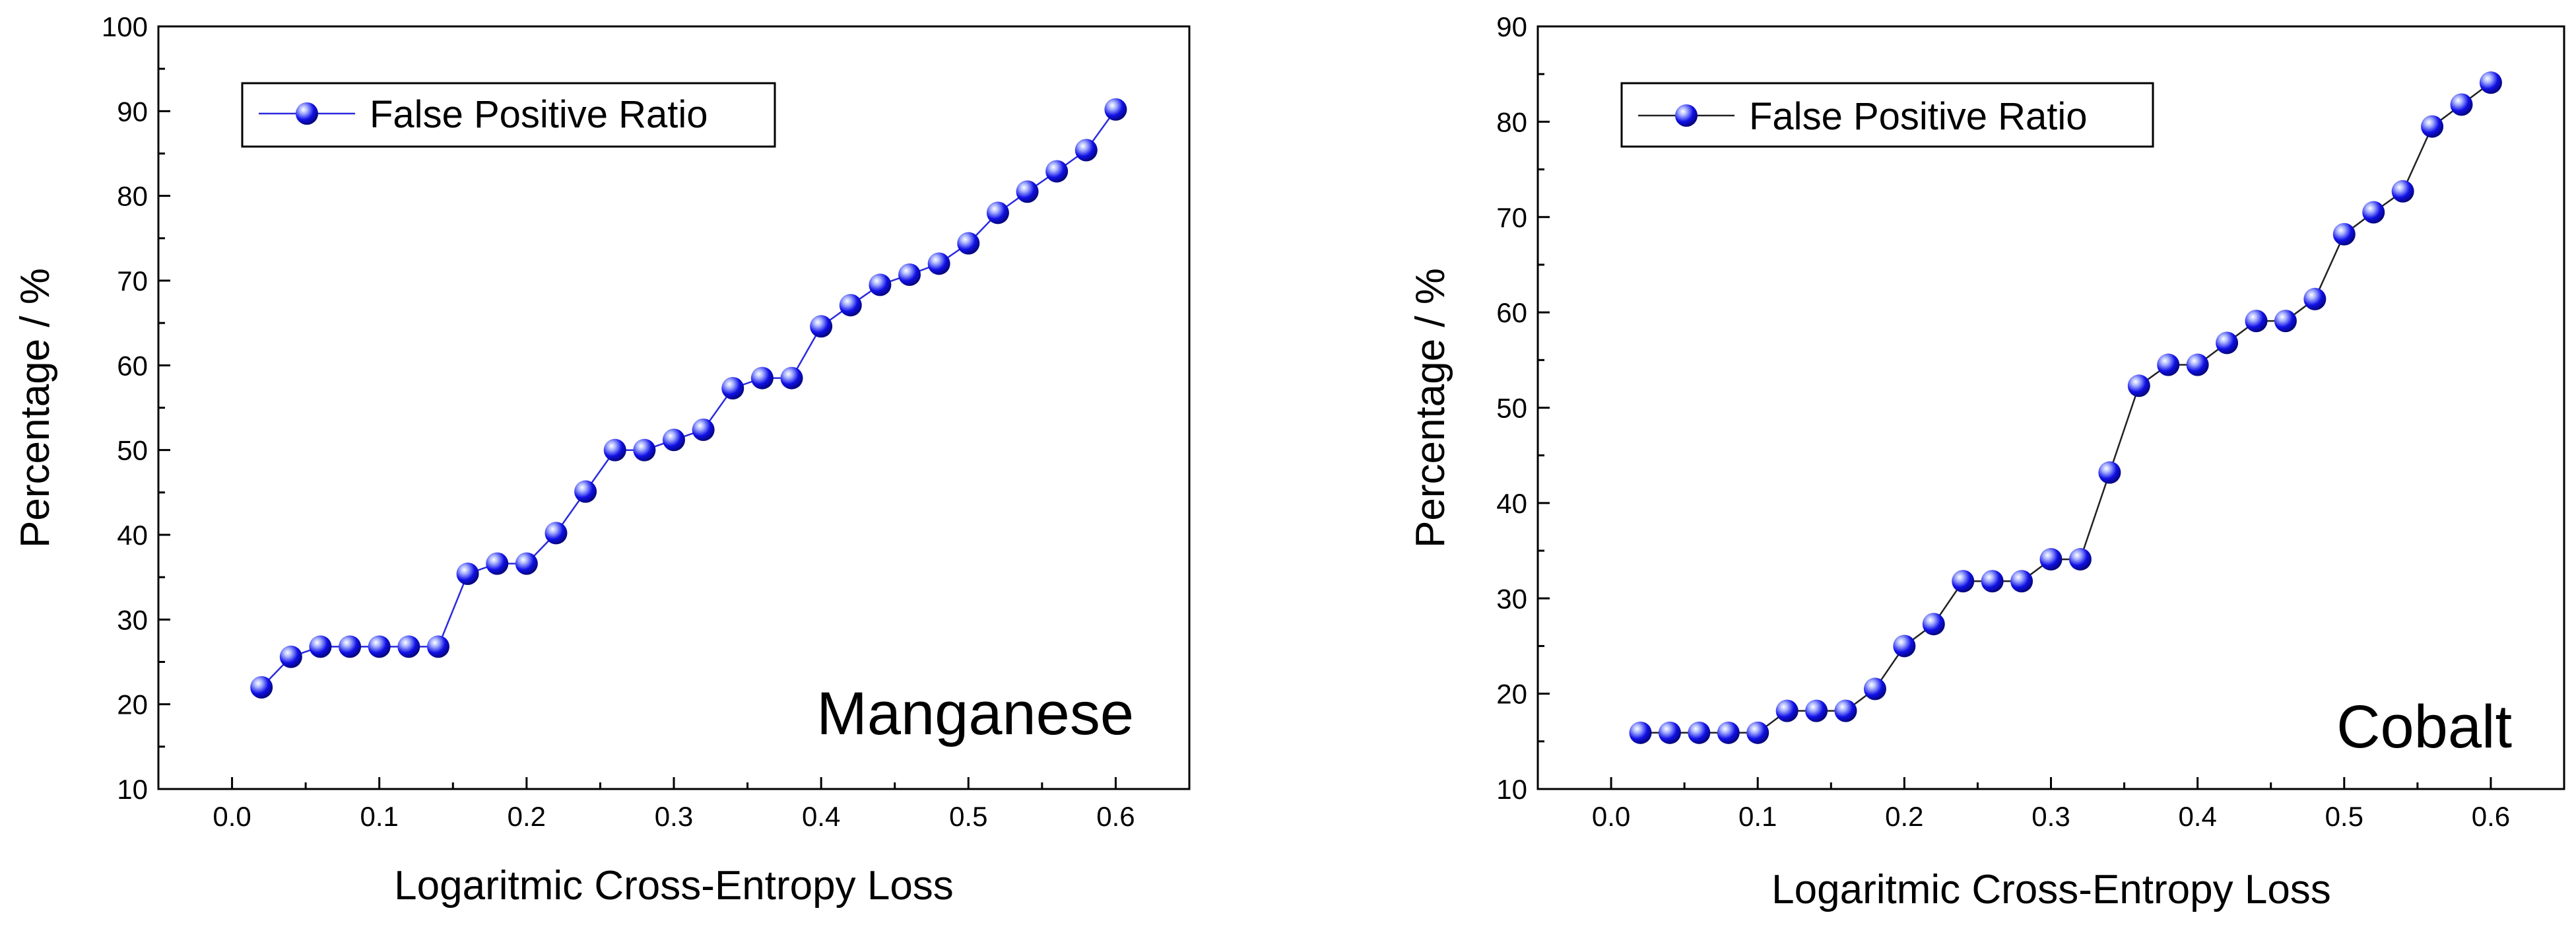  What do you see at coordinates (527, 816) in the screenshot?
I see `x-tick-label: 0.2` at bounding box center [527, 816].